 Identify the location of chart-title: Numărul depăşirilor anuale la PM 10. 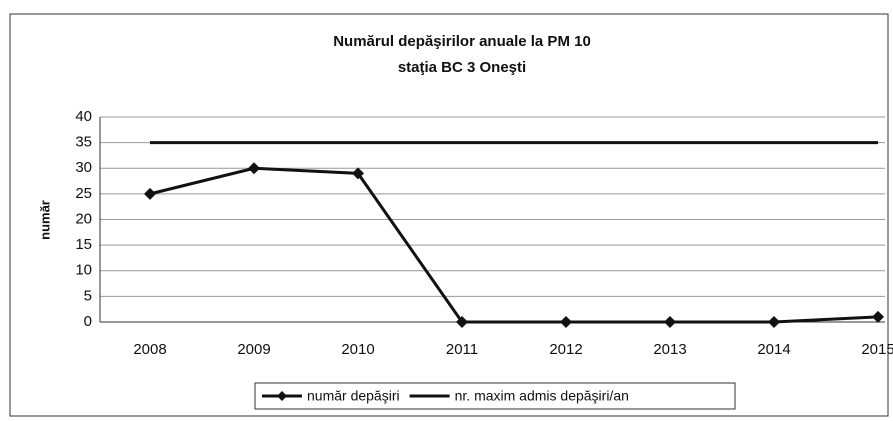
(462, 41).